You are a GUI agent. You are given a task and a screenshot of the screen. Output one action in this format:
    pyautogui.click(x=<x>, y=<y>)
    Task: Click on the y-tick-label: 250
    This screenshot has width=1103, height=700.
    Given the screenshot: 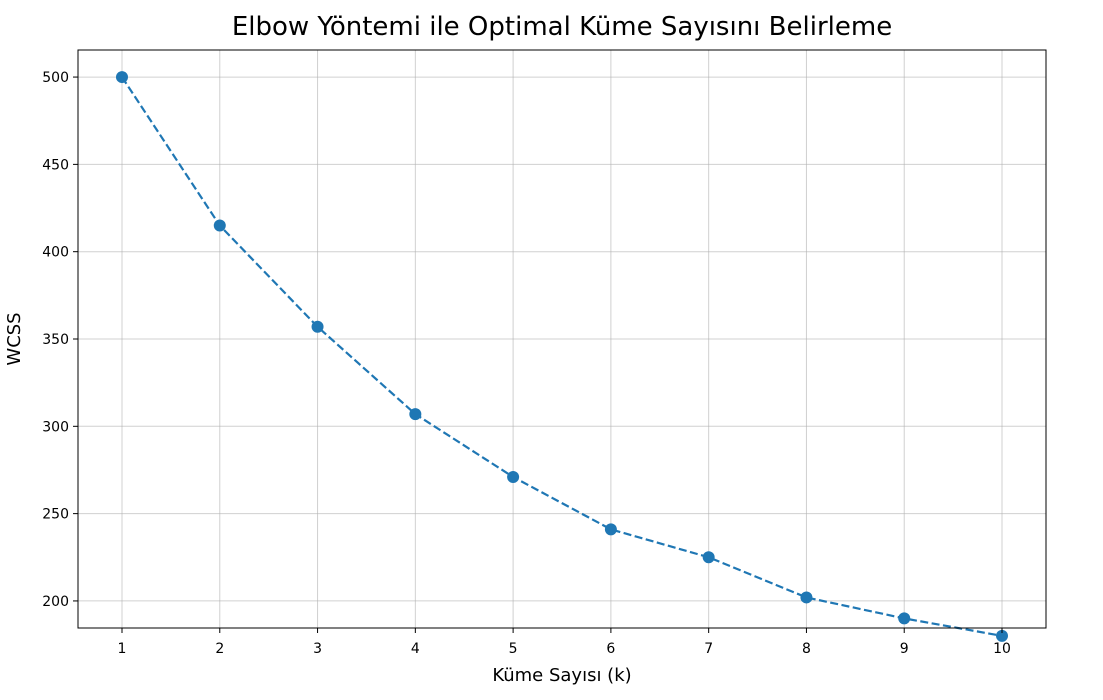 What is the action you would take?
    pyautogui.click(x=55, y=515)
    